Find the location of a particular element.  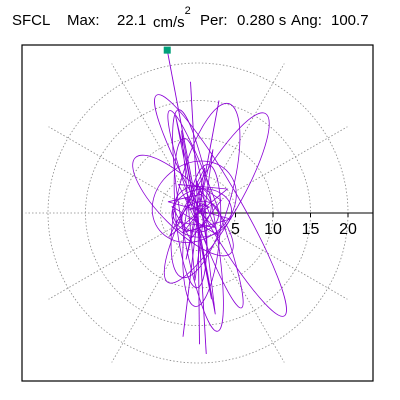

per-value: 0.280 s is located at coordinates (262, 20).